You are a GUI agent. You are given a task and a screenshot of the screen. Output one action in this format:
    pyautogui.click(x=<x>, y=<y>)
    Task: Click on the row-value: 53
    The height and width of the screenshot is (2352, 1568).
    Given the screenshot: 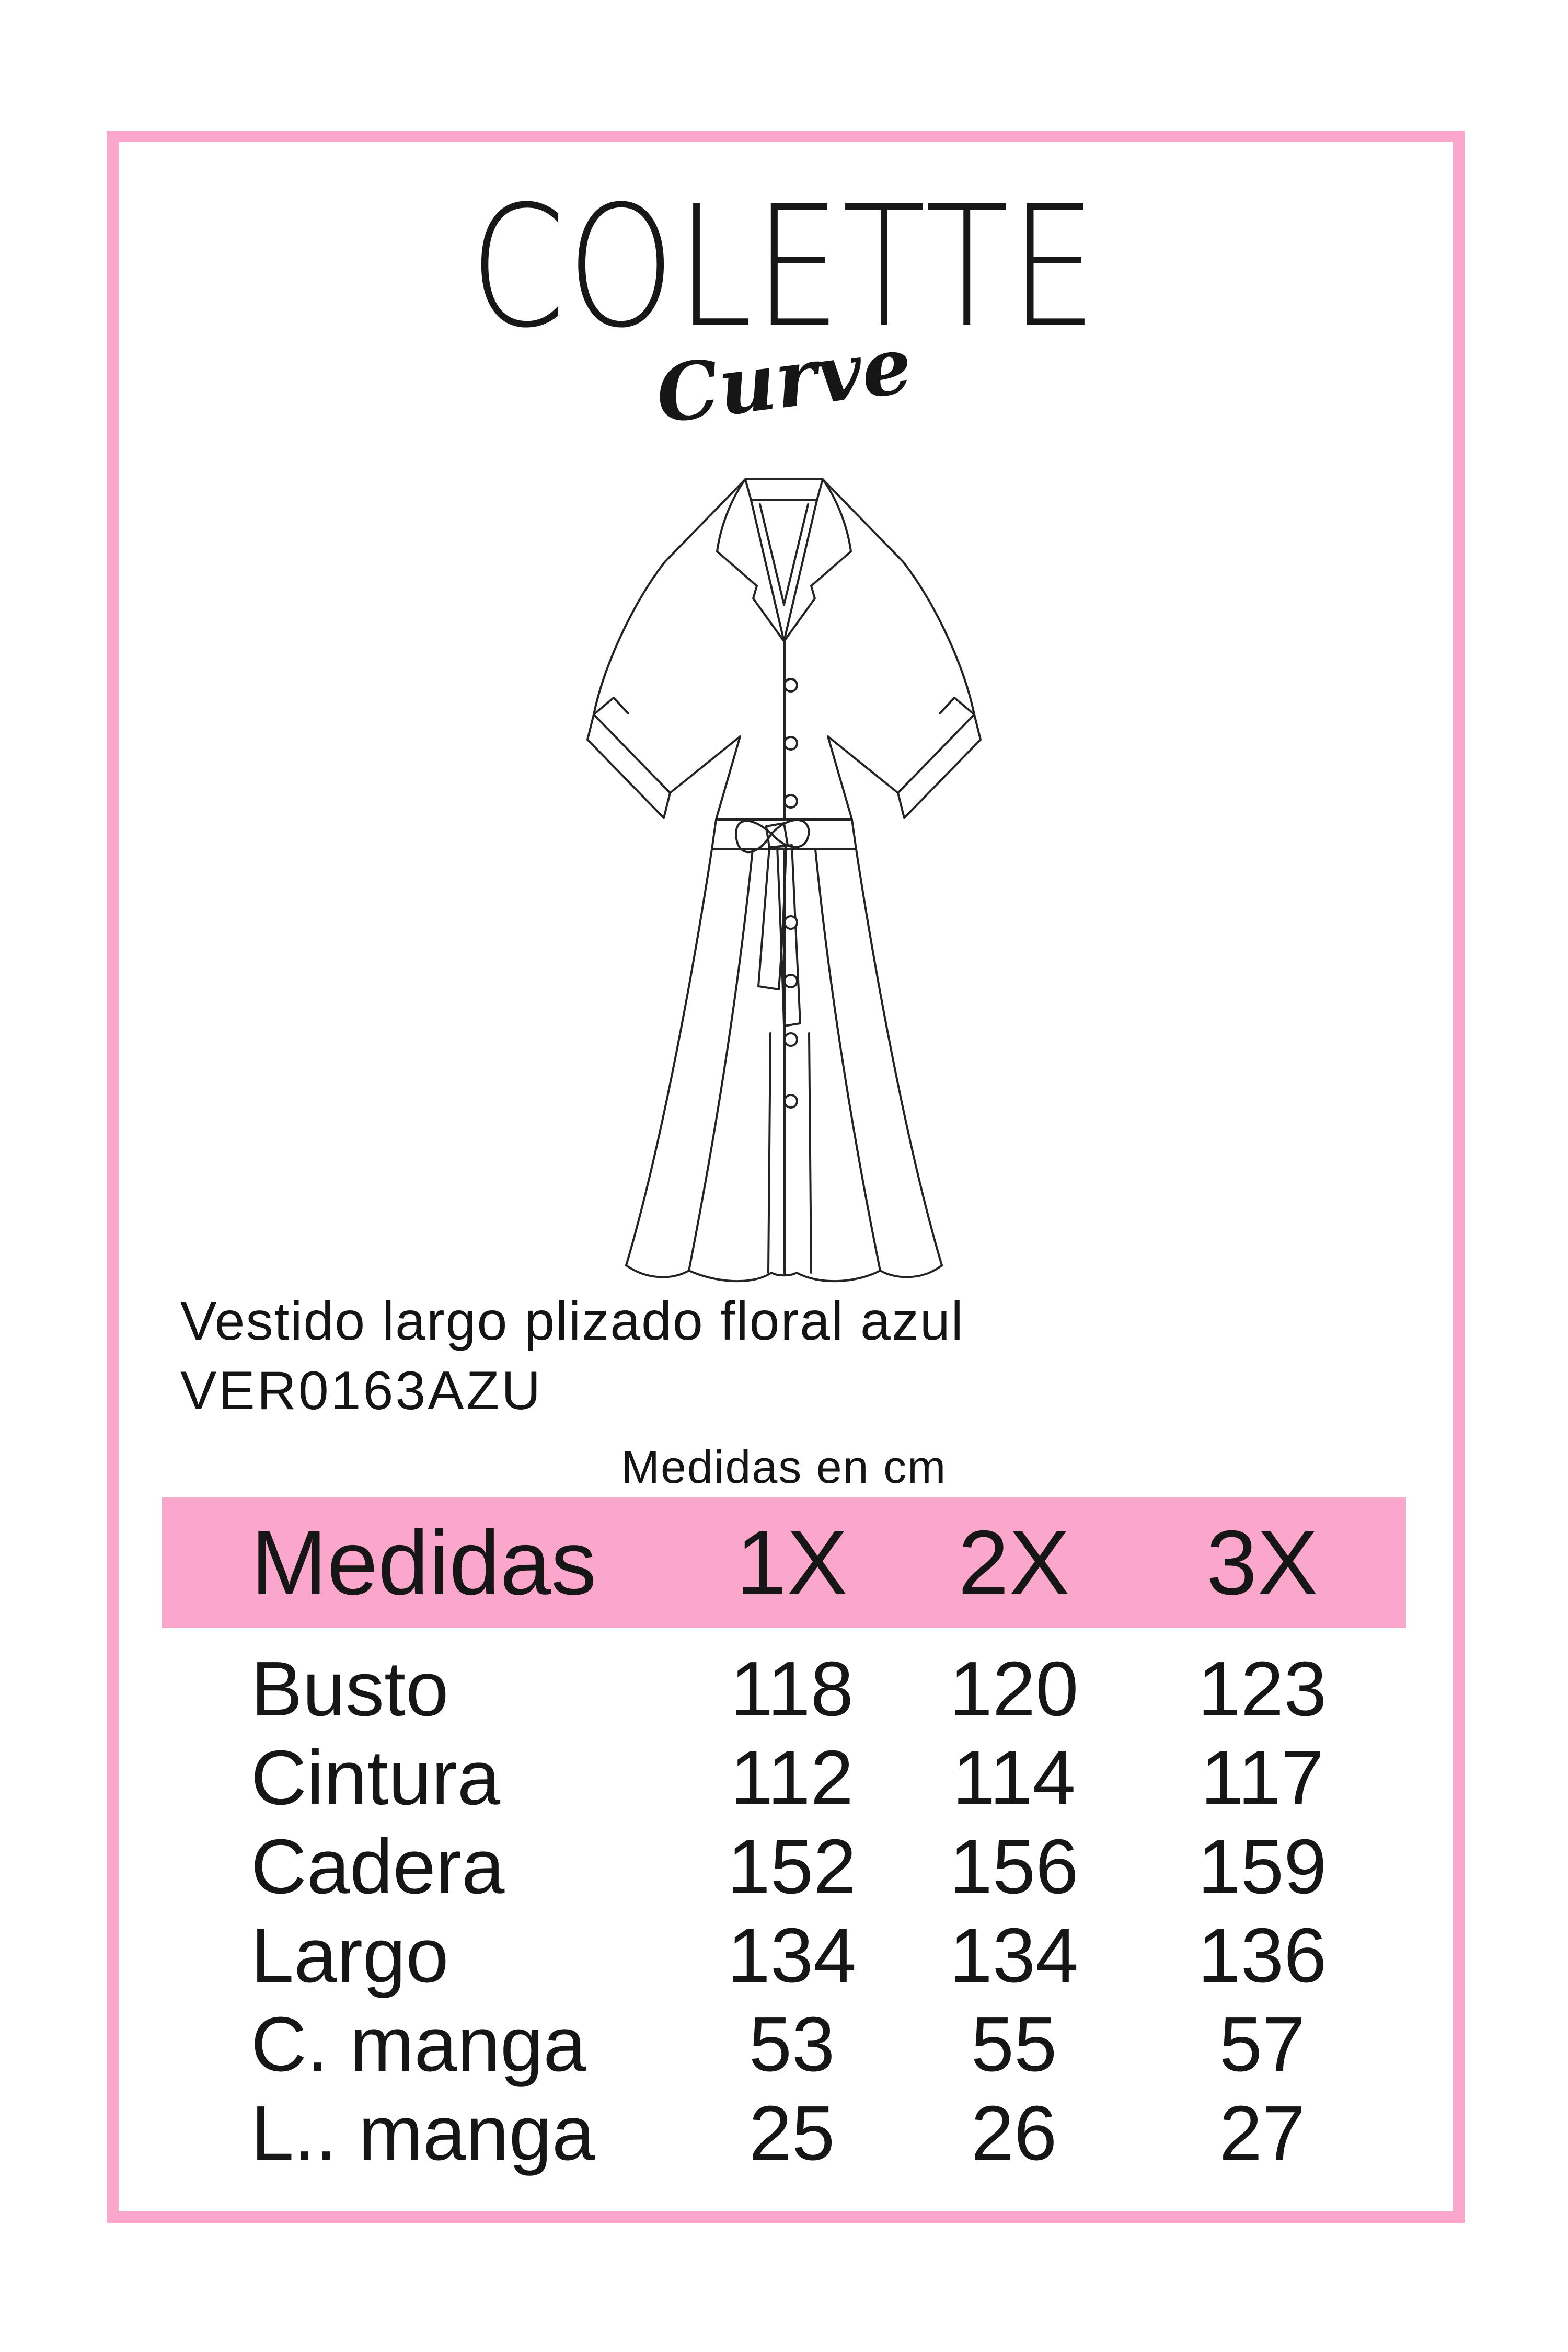 What is the action you would take?
    pyautogui.click(x=791, y=2044)
    